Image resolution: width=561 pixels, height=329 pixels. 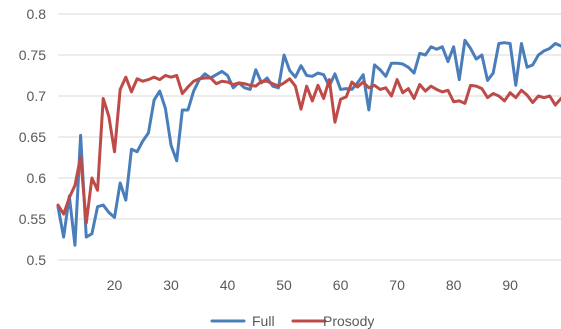 I want to click on x-tick-label: 30, so click(x=171, y=285).